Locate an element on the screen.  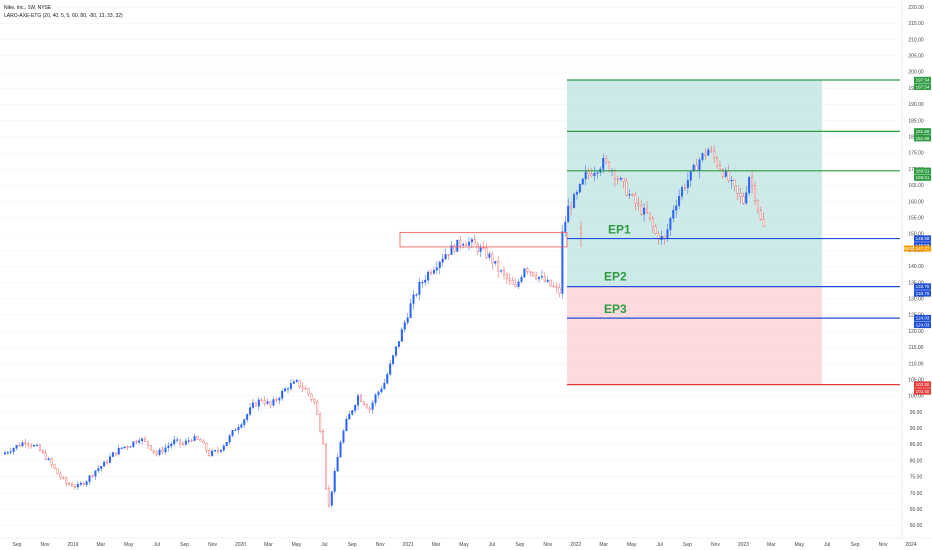
y-tick-label: 65.00 is located at coordinates (916, 510).